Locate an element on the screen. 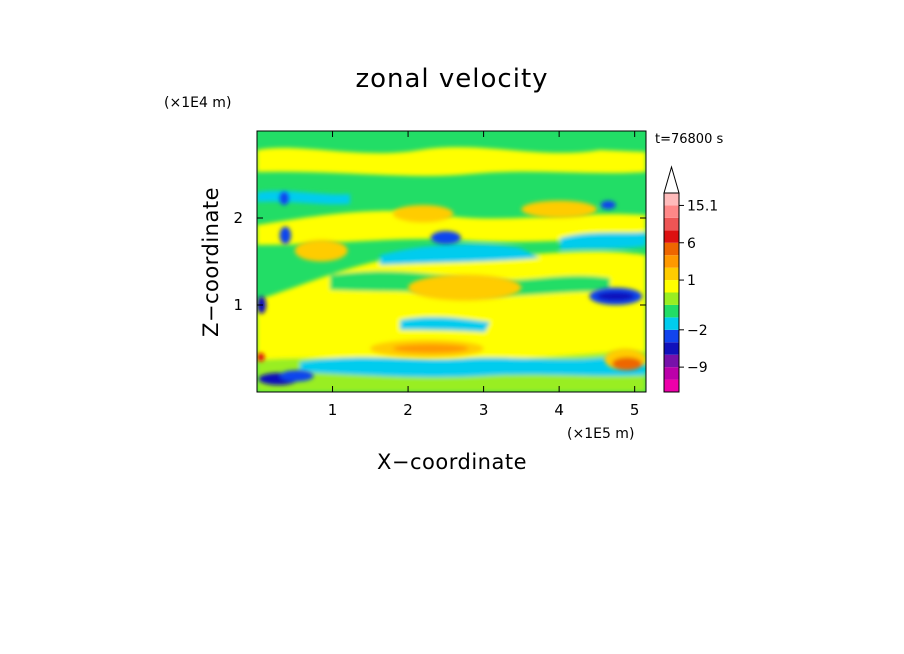 Image resolution: width=904 pixels, height=654 pixels. band-cyan-right is located at coordinates (603, 241).